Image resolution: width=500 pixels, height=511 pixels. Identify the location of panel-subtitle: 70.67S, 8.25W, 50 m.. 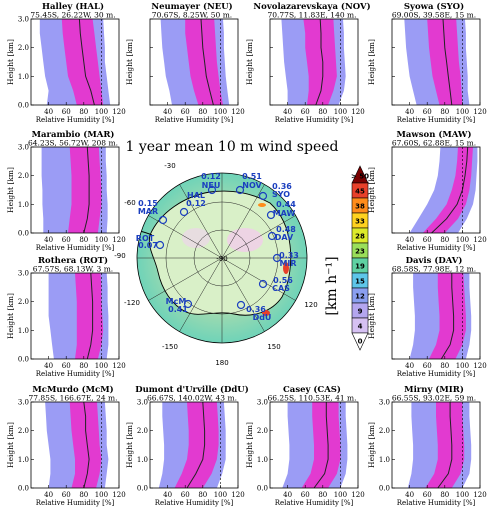
(192, 15).